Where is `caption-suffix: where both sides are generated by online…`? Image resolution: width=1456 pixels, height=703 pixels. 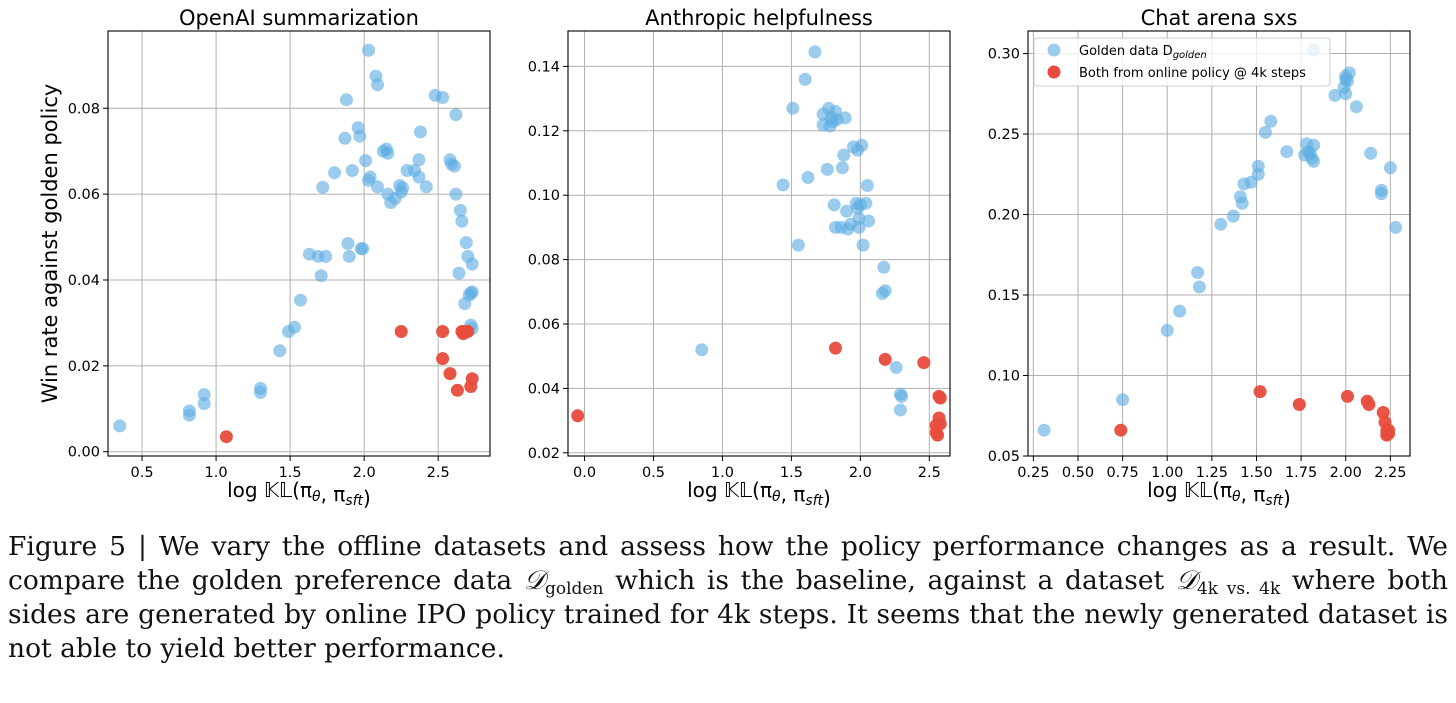 caption-suffix: where both sides are generated by online… is located at coordinates (728, 614).